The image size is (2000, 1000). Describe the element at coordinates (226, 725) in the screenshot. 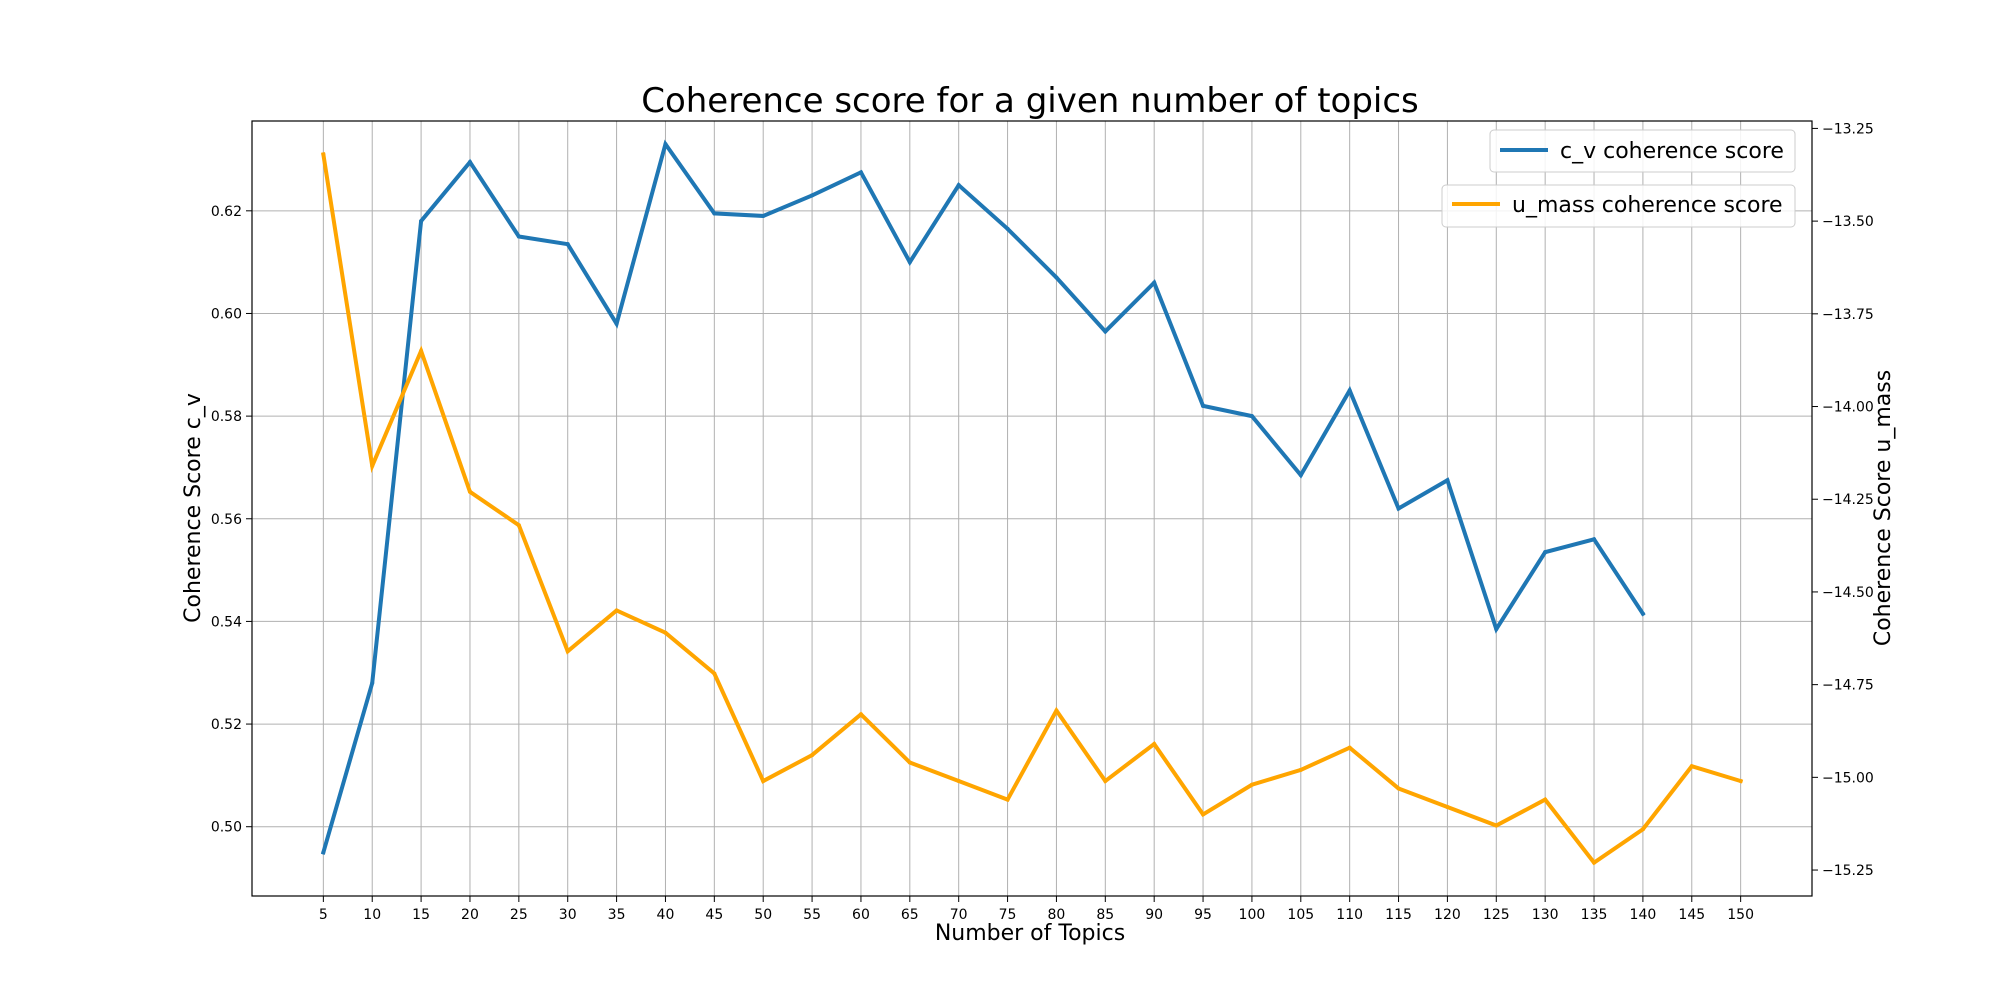

I see `left-y-tick-label: 0.52` at that location.